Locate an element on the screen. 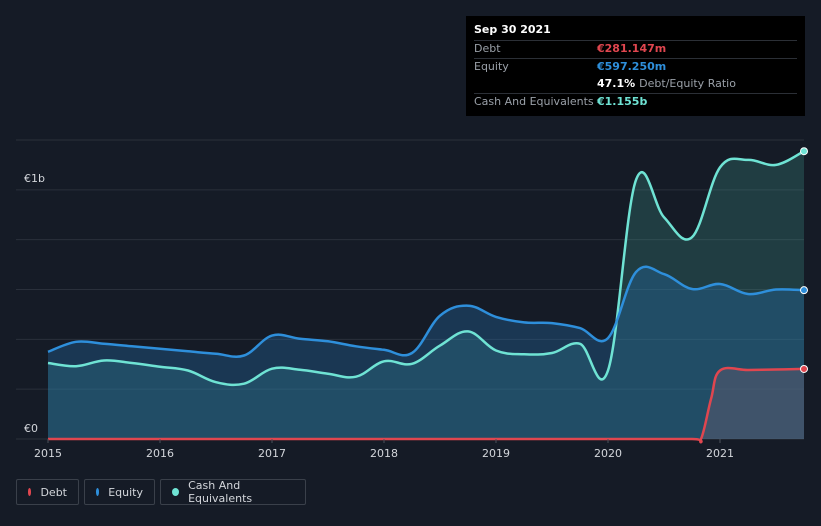  tooltip-equity-label: Equity is located at coordinates (491, 66).